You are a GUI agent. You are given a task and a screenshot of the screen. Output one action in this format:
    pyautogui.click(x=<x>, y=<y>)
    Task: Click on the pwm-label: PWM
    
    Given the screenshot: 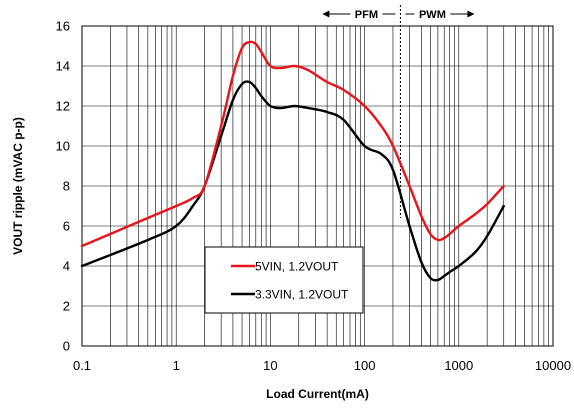 What is the action you would take?
    pyautogui.click(x=432, y=15)
    